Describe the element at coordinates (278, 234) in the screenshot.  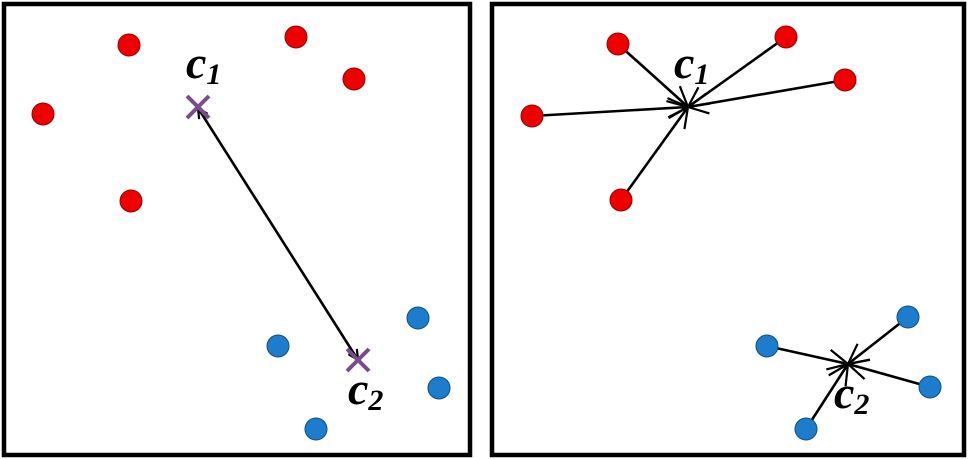
I see `center-distance-arrow` at that location.